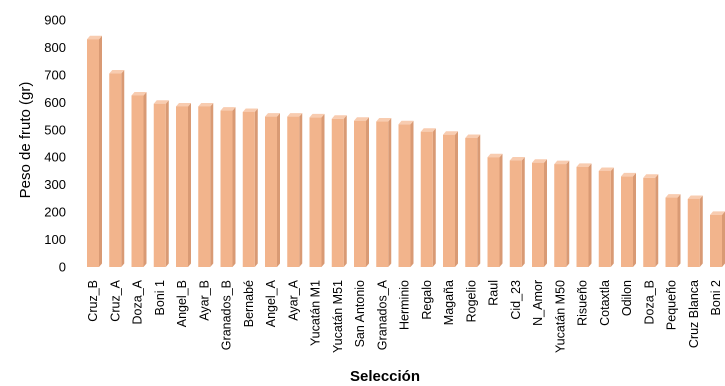 The image size is (725, 386). I want to click on y-tick-label: 500, so click(55, 129).